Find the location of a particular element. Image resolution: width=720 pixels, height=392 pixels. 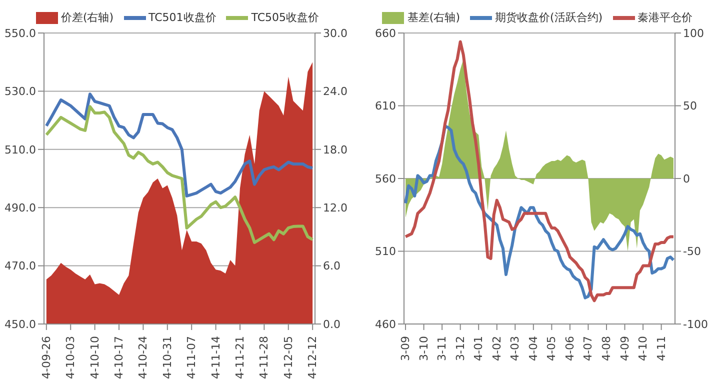

x-tick-label: 4-11-28 is located at coordinates (264, 357).